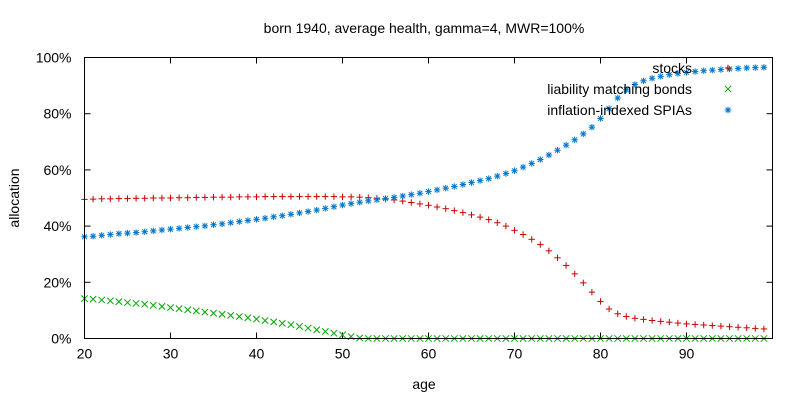 This screenshot has width=800, height=400. What do you see at coordinates (672, 68) in the screenshot?
I see `legend-label: stocks` at bounding box center [672, 68].